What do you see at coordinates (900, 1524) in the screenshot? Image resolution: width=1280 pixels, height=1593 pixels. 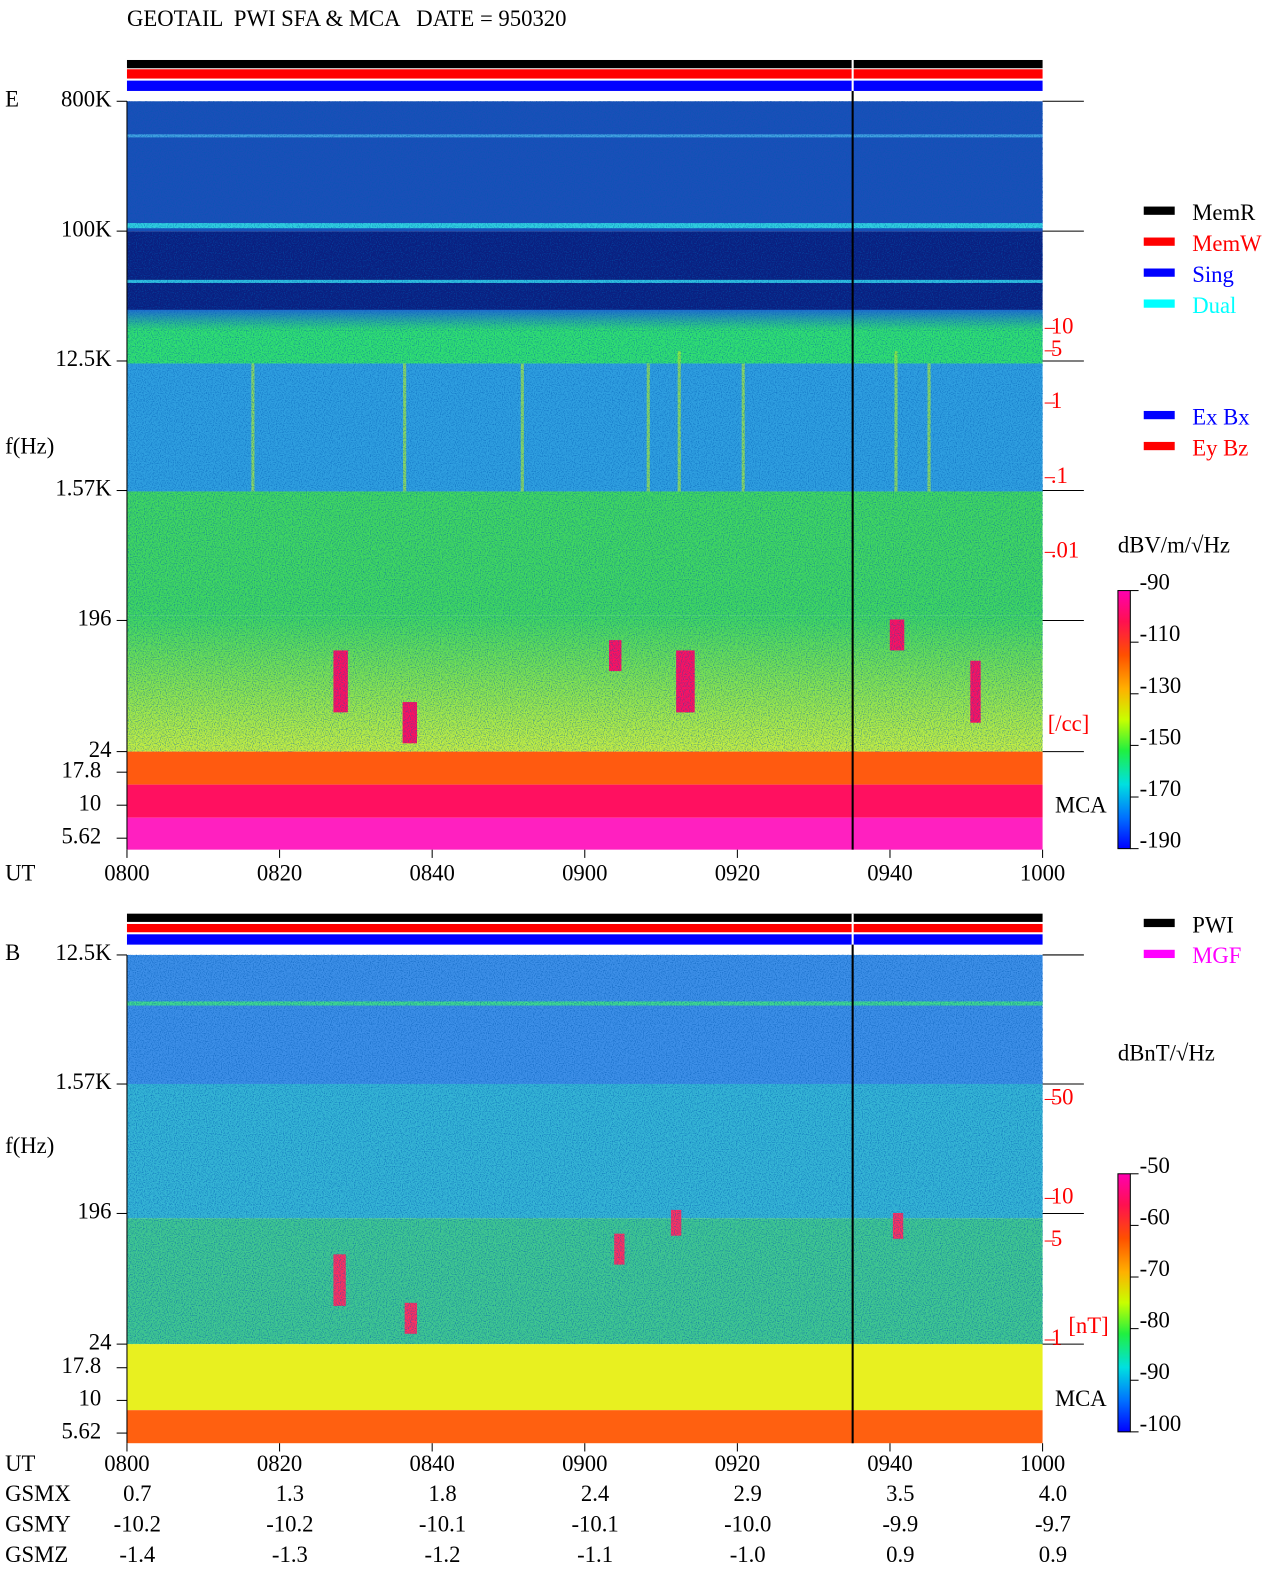 I see `orbit-value: -9.9` at bounding box center [900, 1524].